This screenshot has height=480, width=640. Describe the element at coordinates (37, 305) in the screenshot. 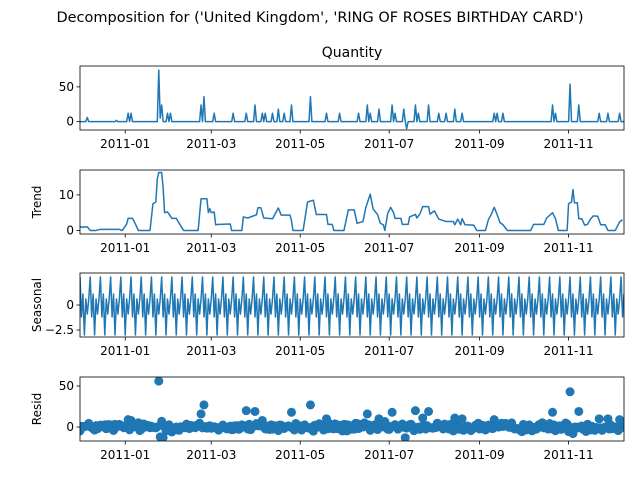

I see `seasonal-y-label: Seasonal` at that location.